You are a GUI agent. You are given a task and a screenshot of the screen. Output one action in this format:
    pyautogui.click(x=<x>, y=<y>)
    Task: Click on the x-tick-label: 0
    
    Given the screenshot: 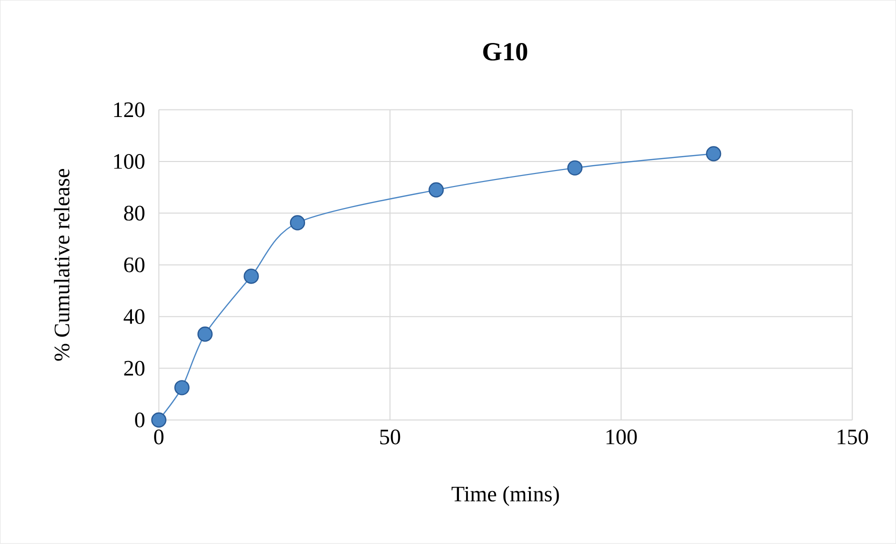 What is the action you would take?
    pyautogui.click(x=159, y=437)
    